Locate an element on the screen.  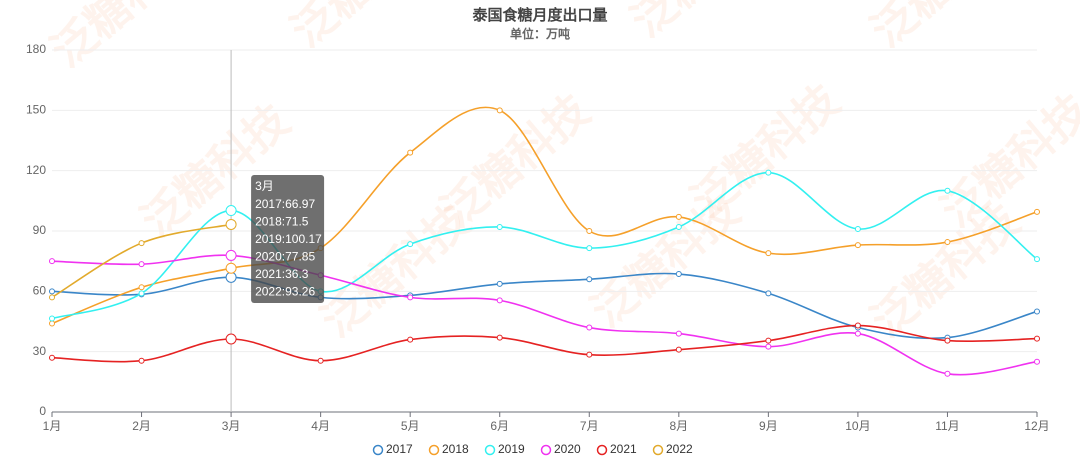
y-tick-label: 180 is located at coordinates (36, 49).